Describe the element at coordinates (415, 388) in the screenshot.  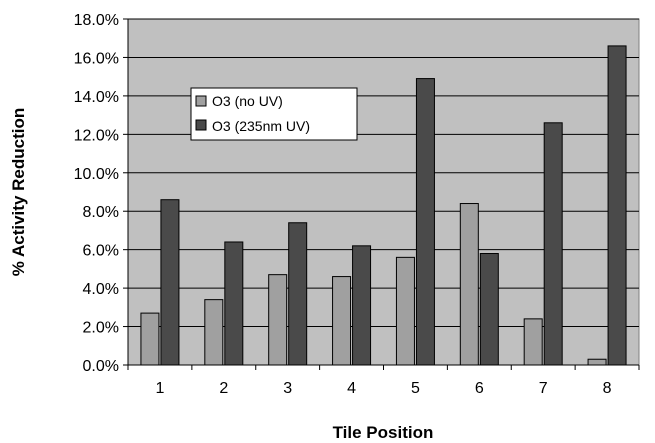
I see `x-tick-label: 5` at that location.